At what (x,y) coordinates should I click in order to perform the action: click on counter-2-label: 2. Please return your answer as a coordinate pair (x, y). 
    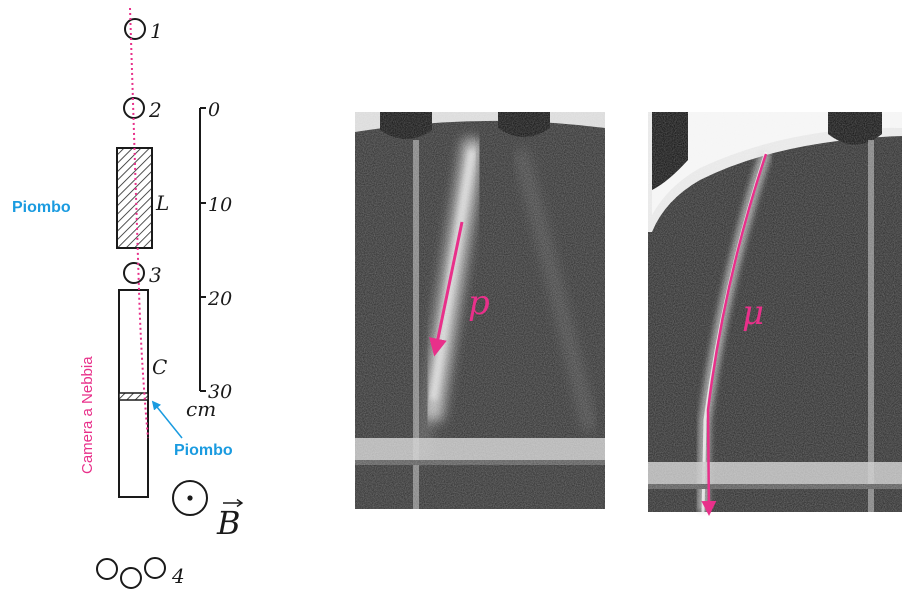
    Looking at the image, I should click on (155, 110).